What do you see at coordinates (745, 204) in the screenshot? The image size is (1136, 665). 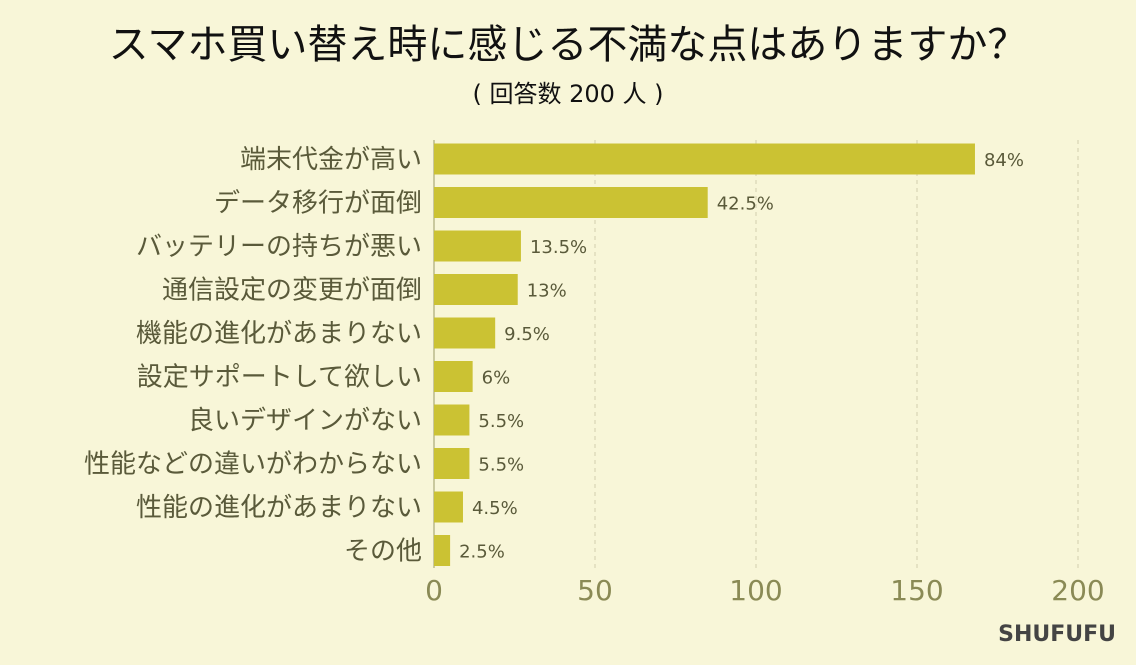 I see `data-label: 42.5%` at bounding box center [745, 204].